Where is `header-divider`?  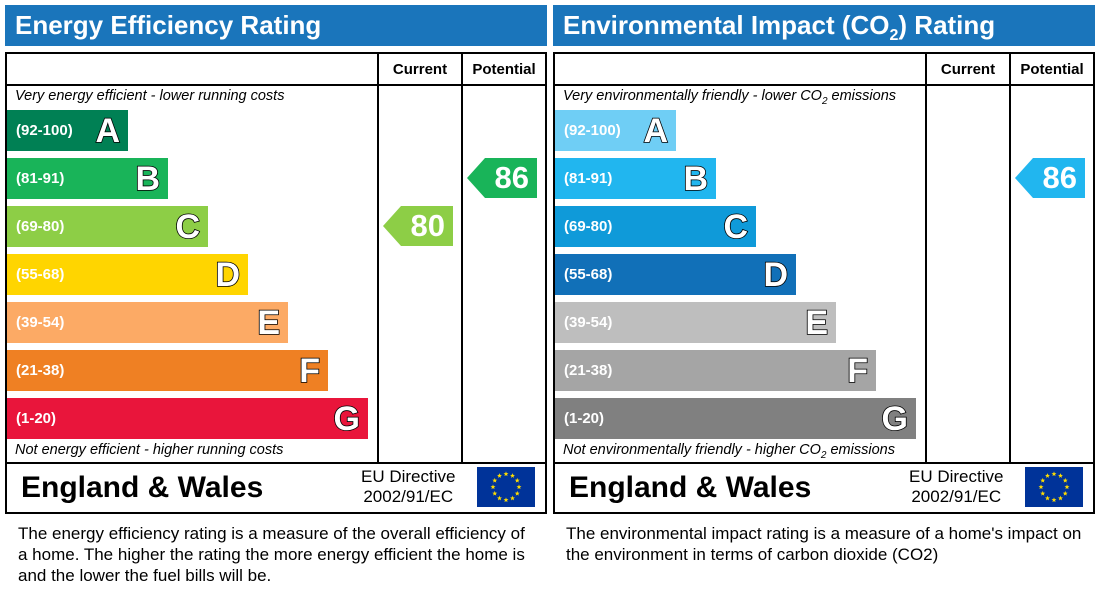
header-divider is located at coordinates (824, 85).